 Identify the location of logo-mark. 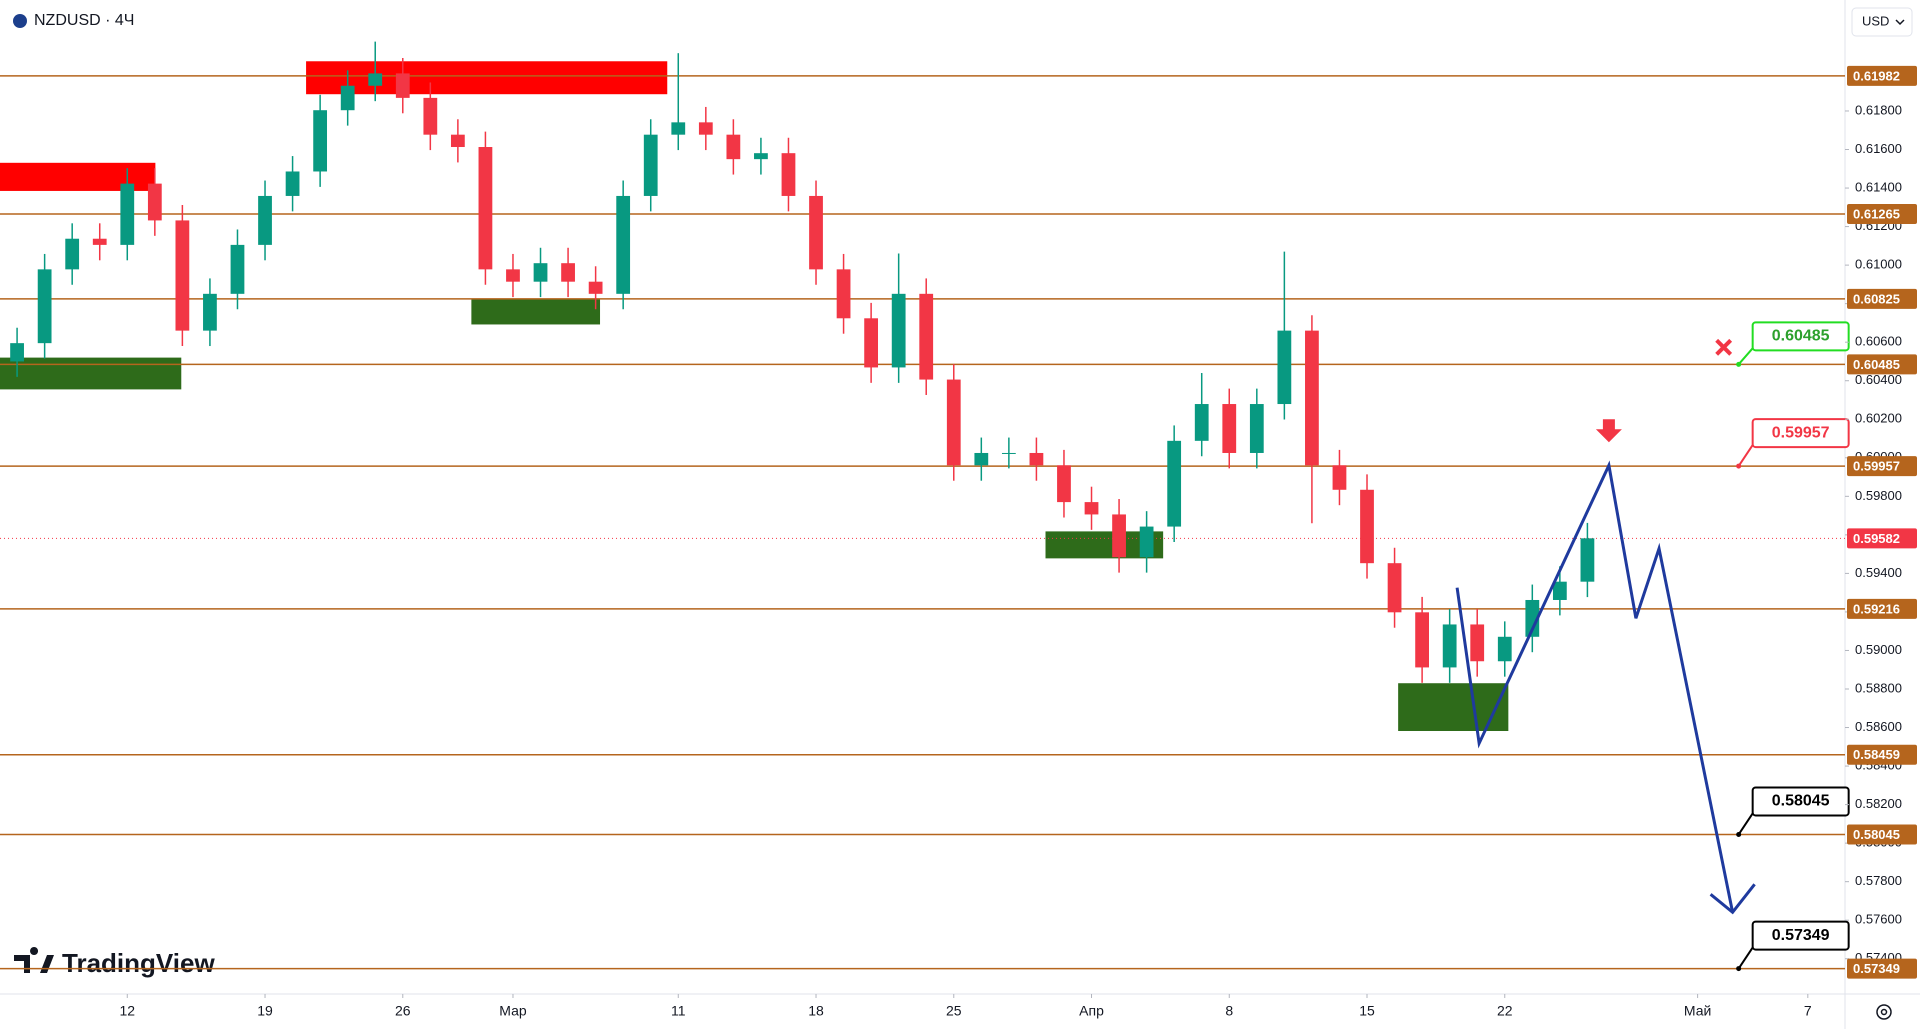
(34, 960).